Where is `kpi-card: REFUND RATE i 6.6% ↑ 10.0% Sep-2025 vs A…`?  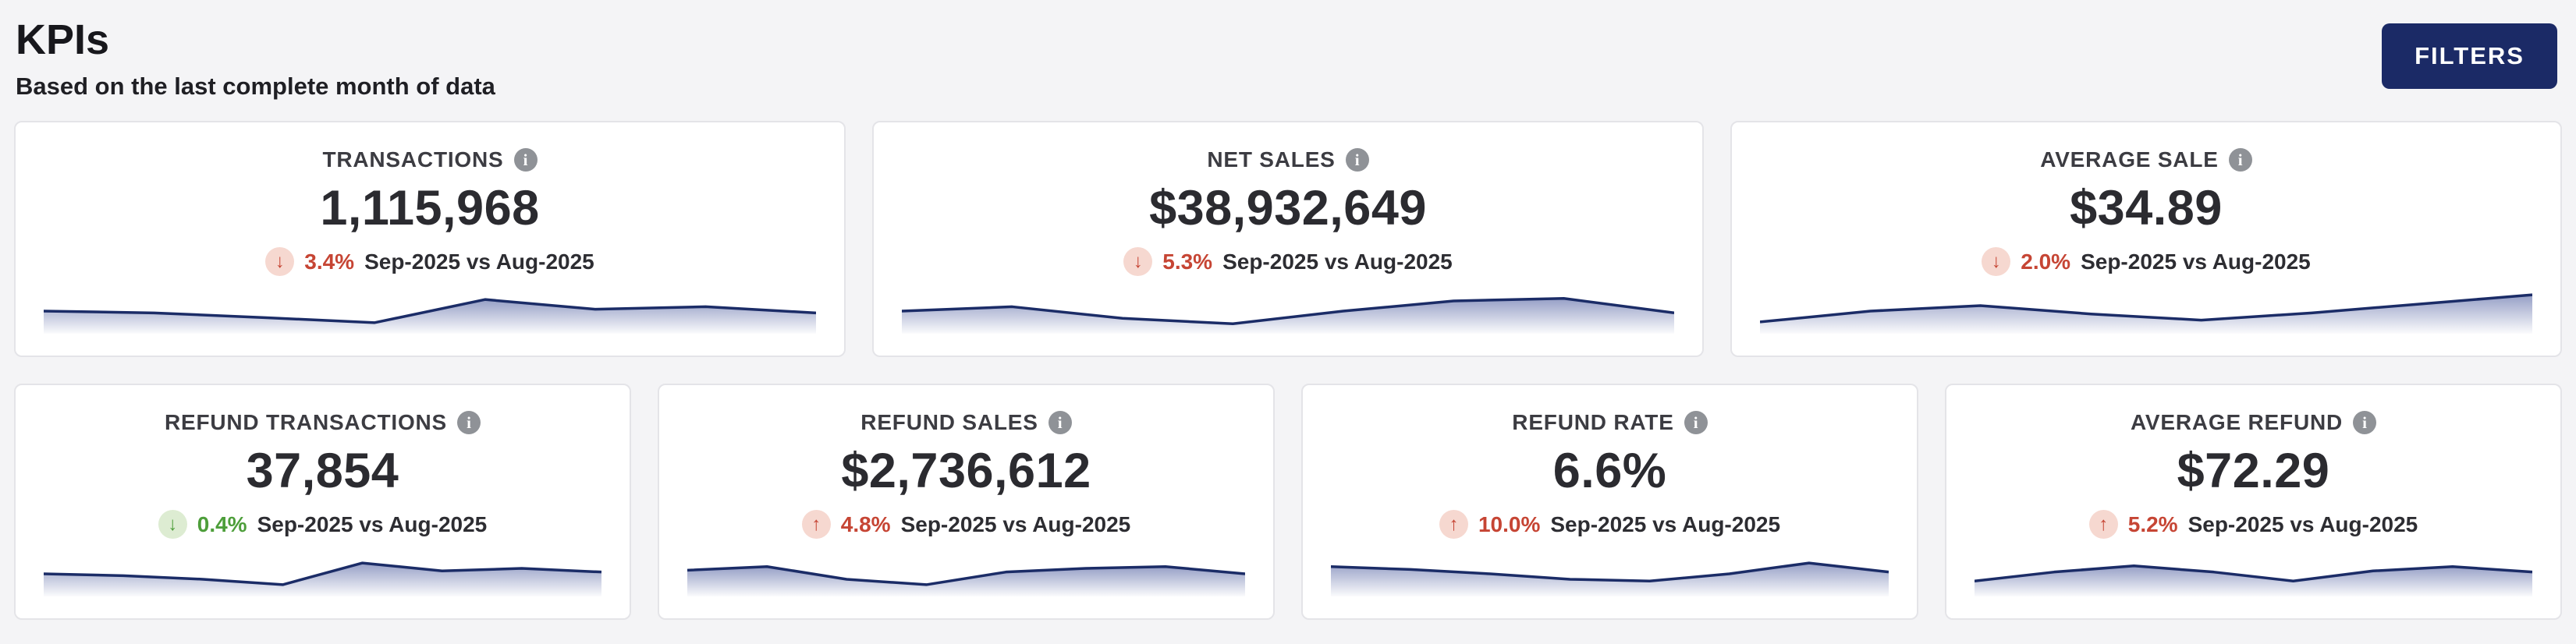
kpi-card: REFUND RATE i 6.6% ↑ 10.0% Sep-2025 vs A… is located at coordinates (1609, 502).